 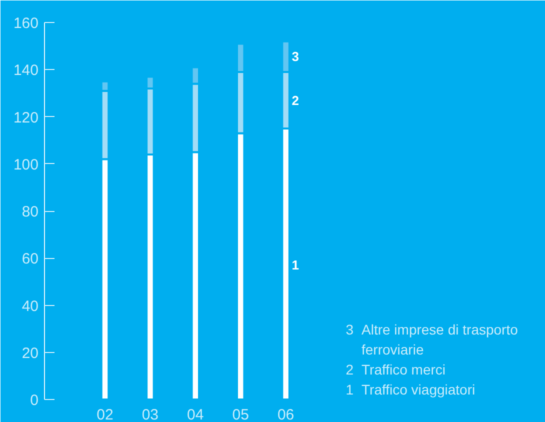 What do you see at coordinates (404, 370) in the screenshot?
I see `text: Traffico merci` at bounding box center [404, 370].